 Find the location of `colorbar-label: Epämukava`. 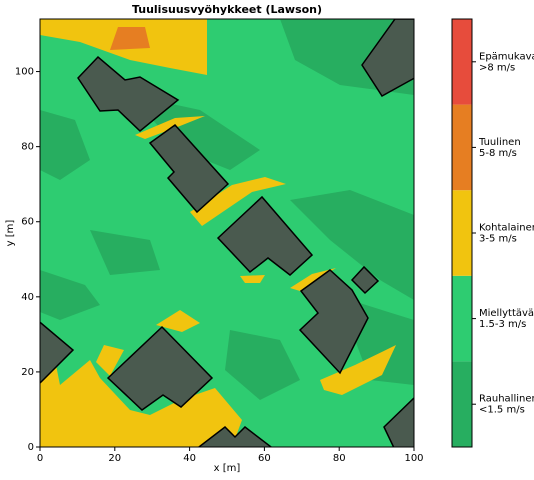

colorbar-label: Epämukava is located at coordinates (506, 56).